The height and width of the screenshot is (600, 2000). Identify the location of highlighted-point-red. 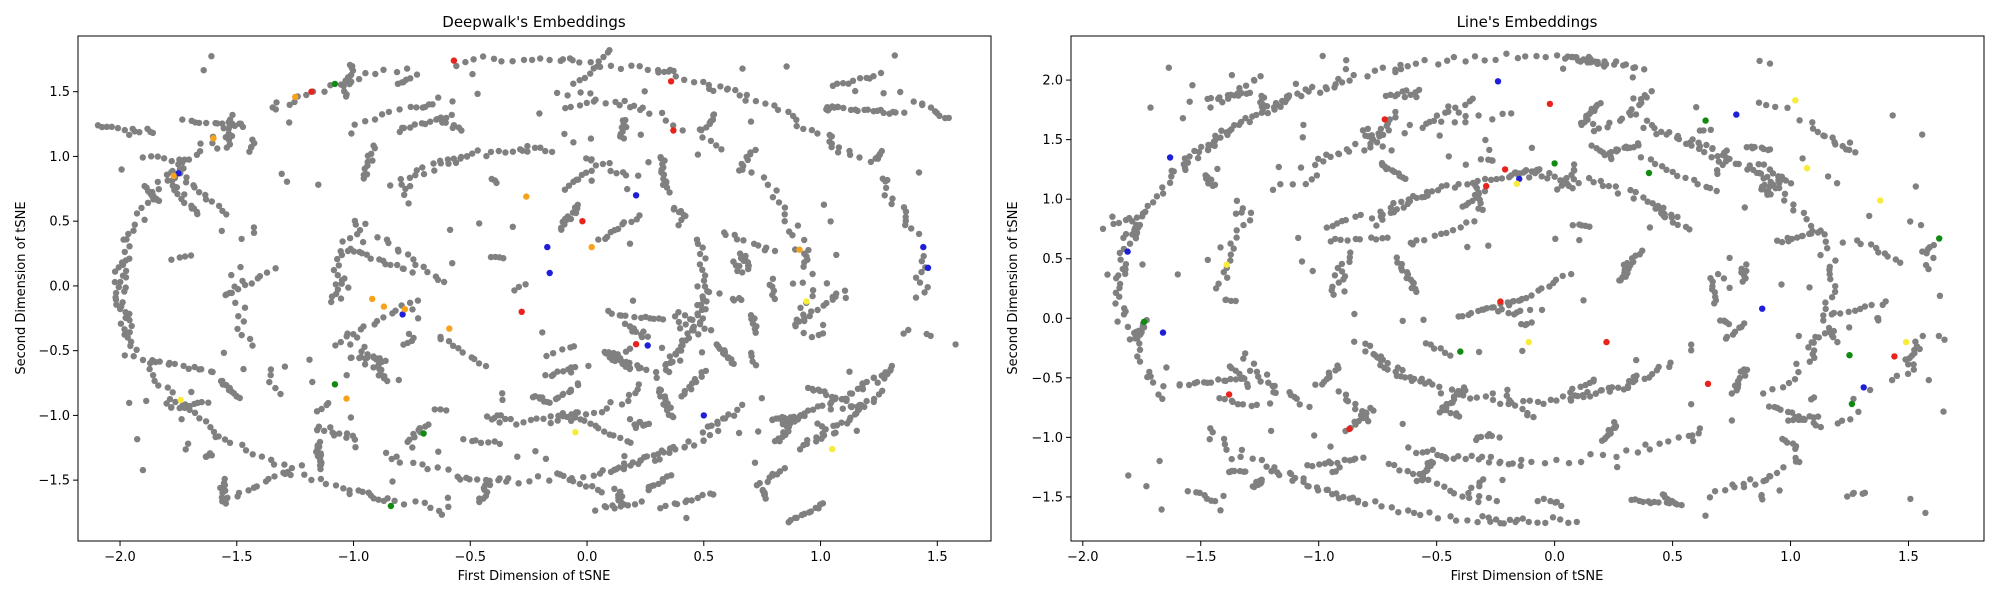
(636, 344).